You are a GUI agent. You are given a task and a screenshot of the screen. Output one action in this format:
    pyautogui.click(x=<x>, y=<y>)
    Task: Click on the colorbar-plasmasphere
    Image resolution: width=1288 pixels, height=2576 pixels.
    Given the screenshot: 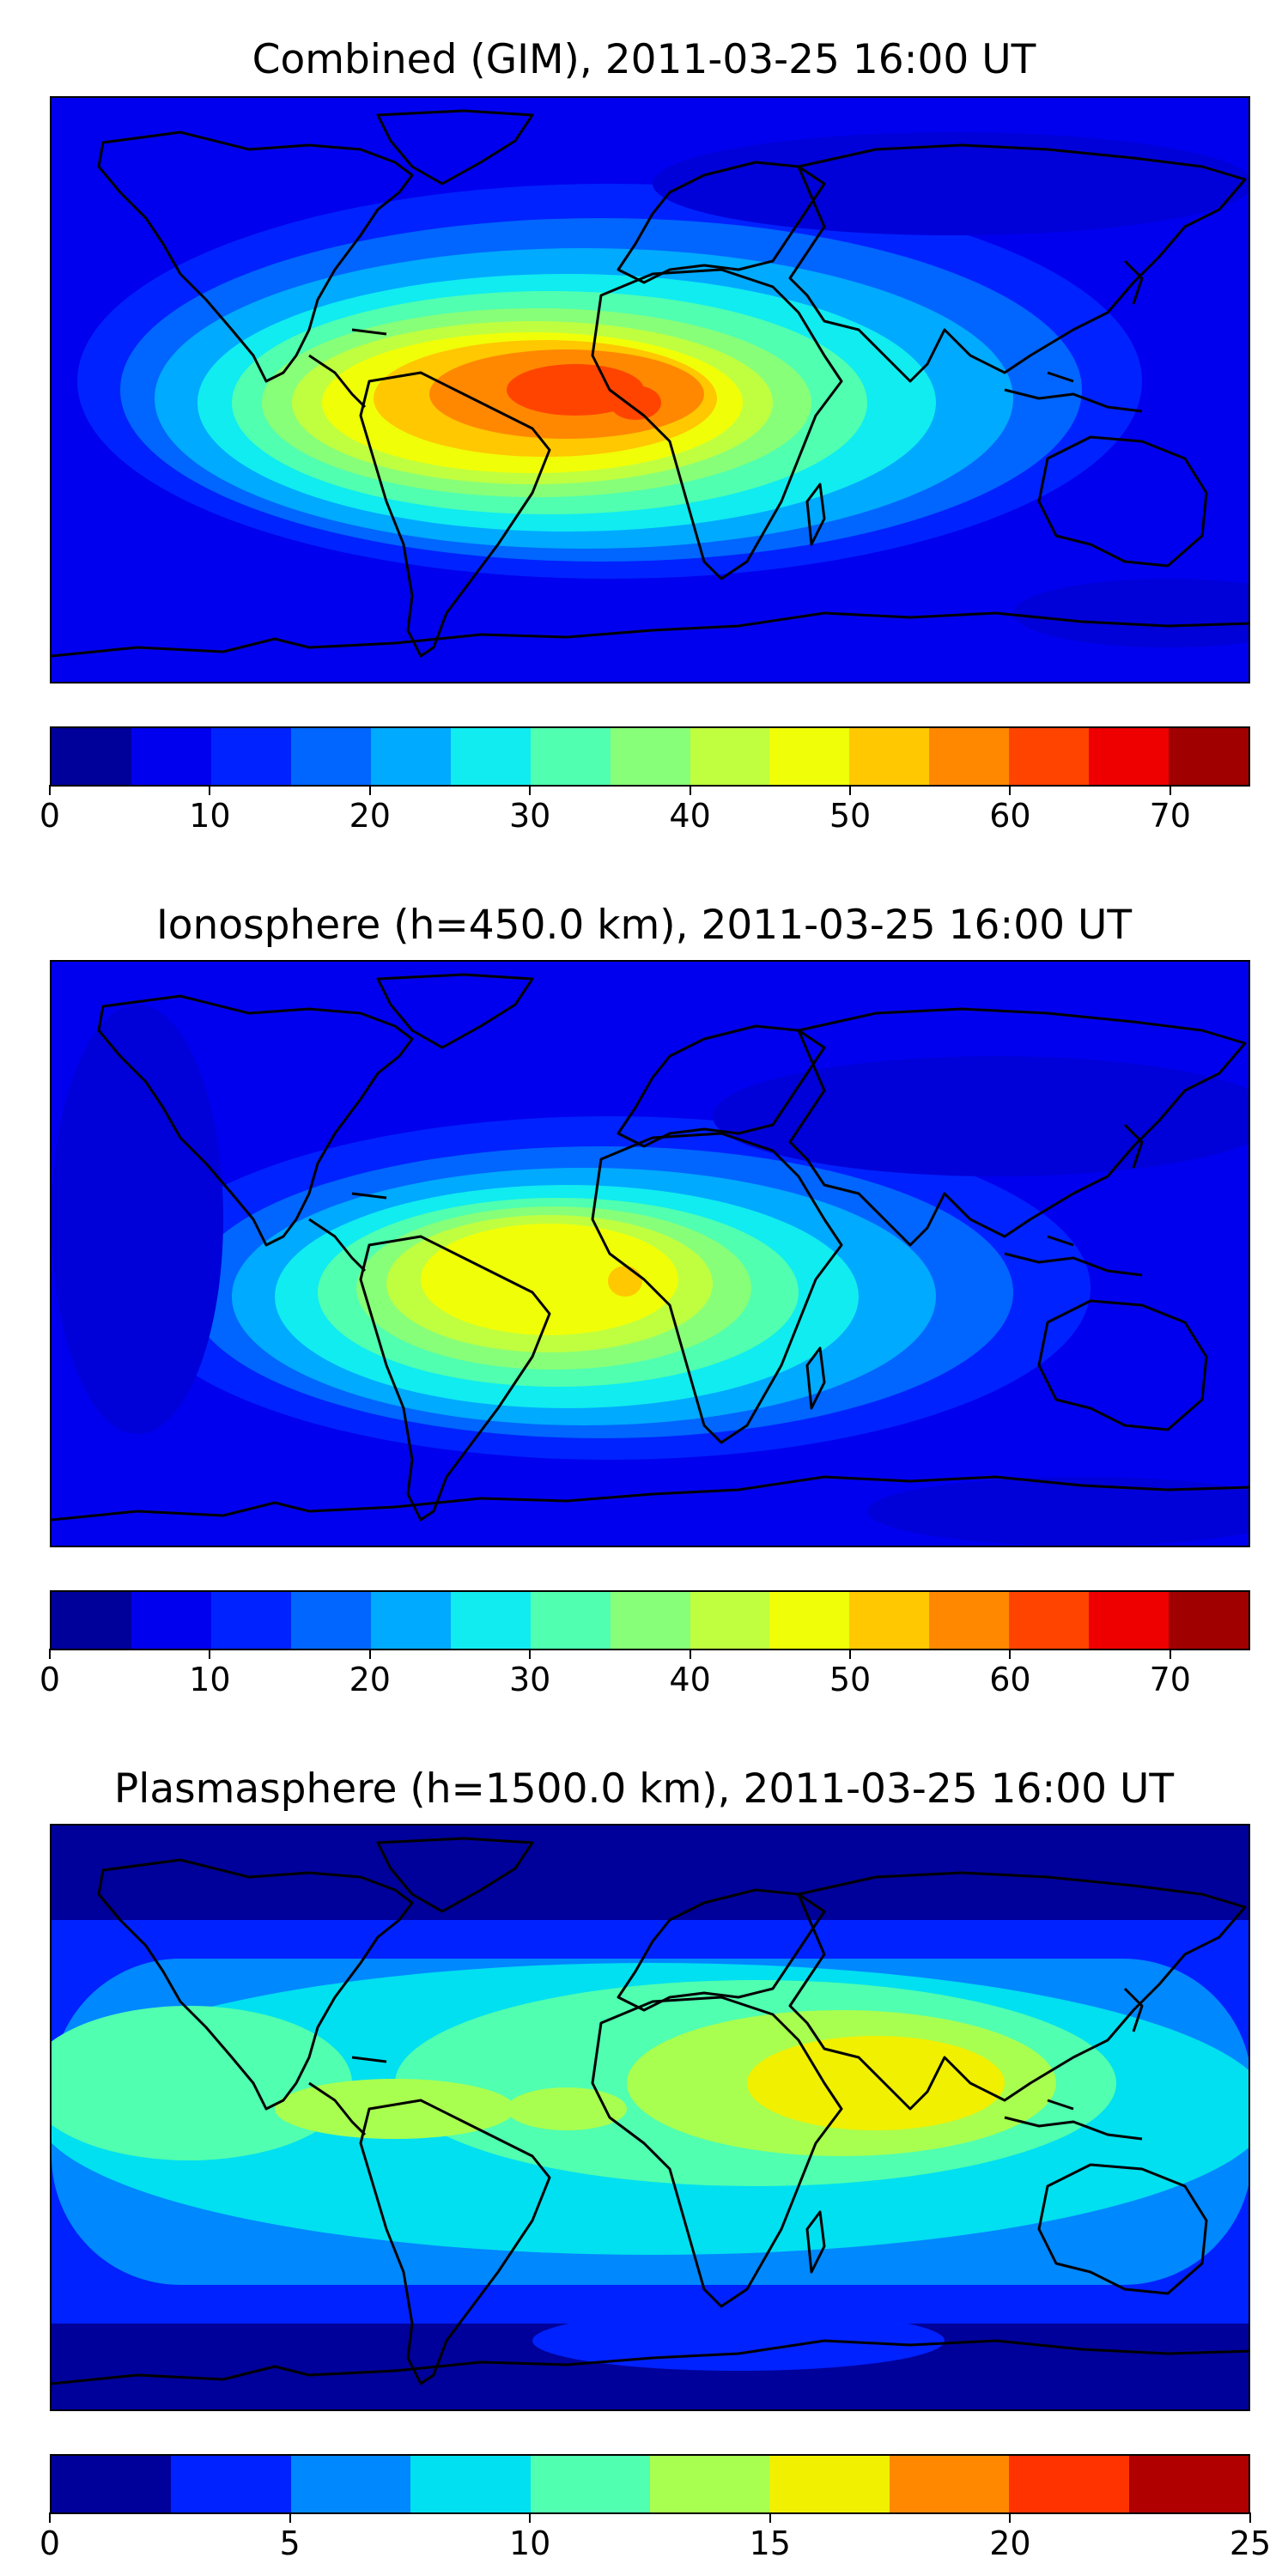 What is the action you would take?
    pyautogui.click(x=650, y=2484)
    